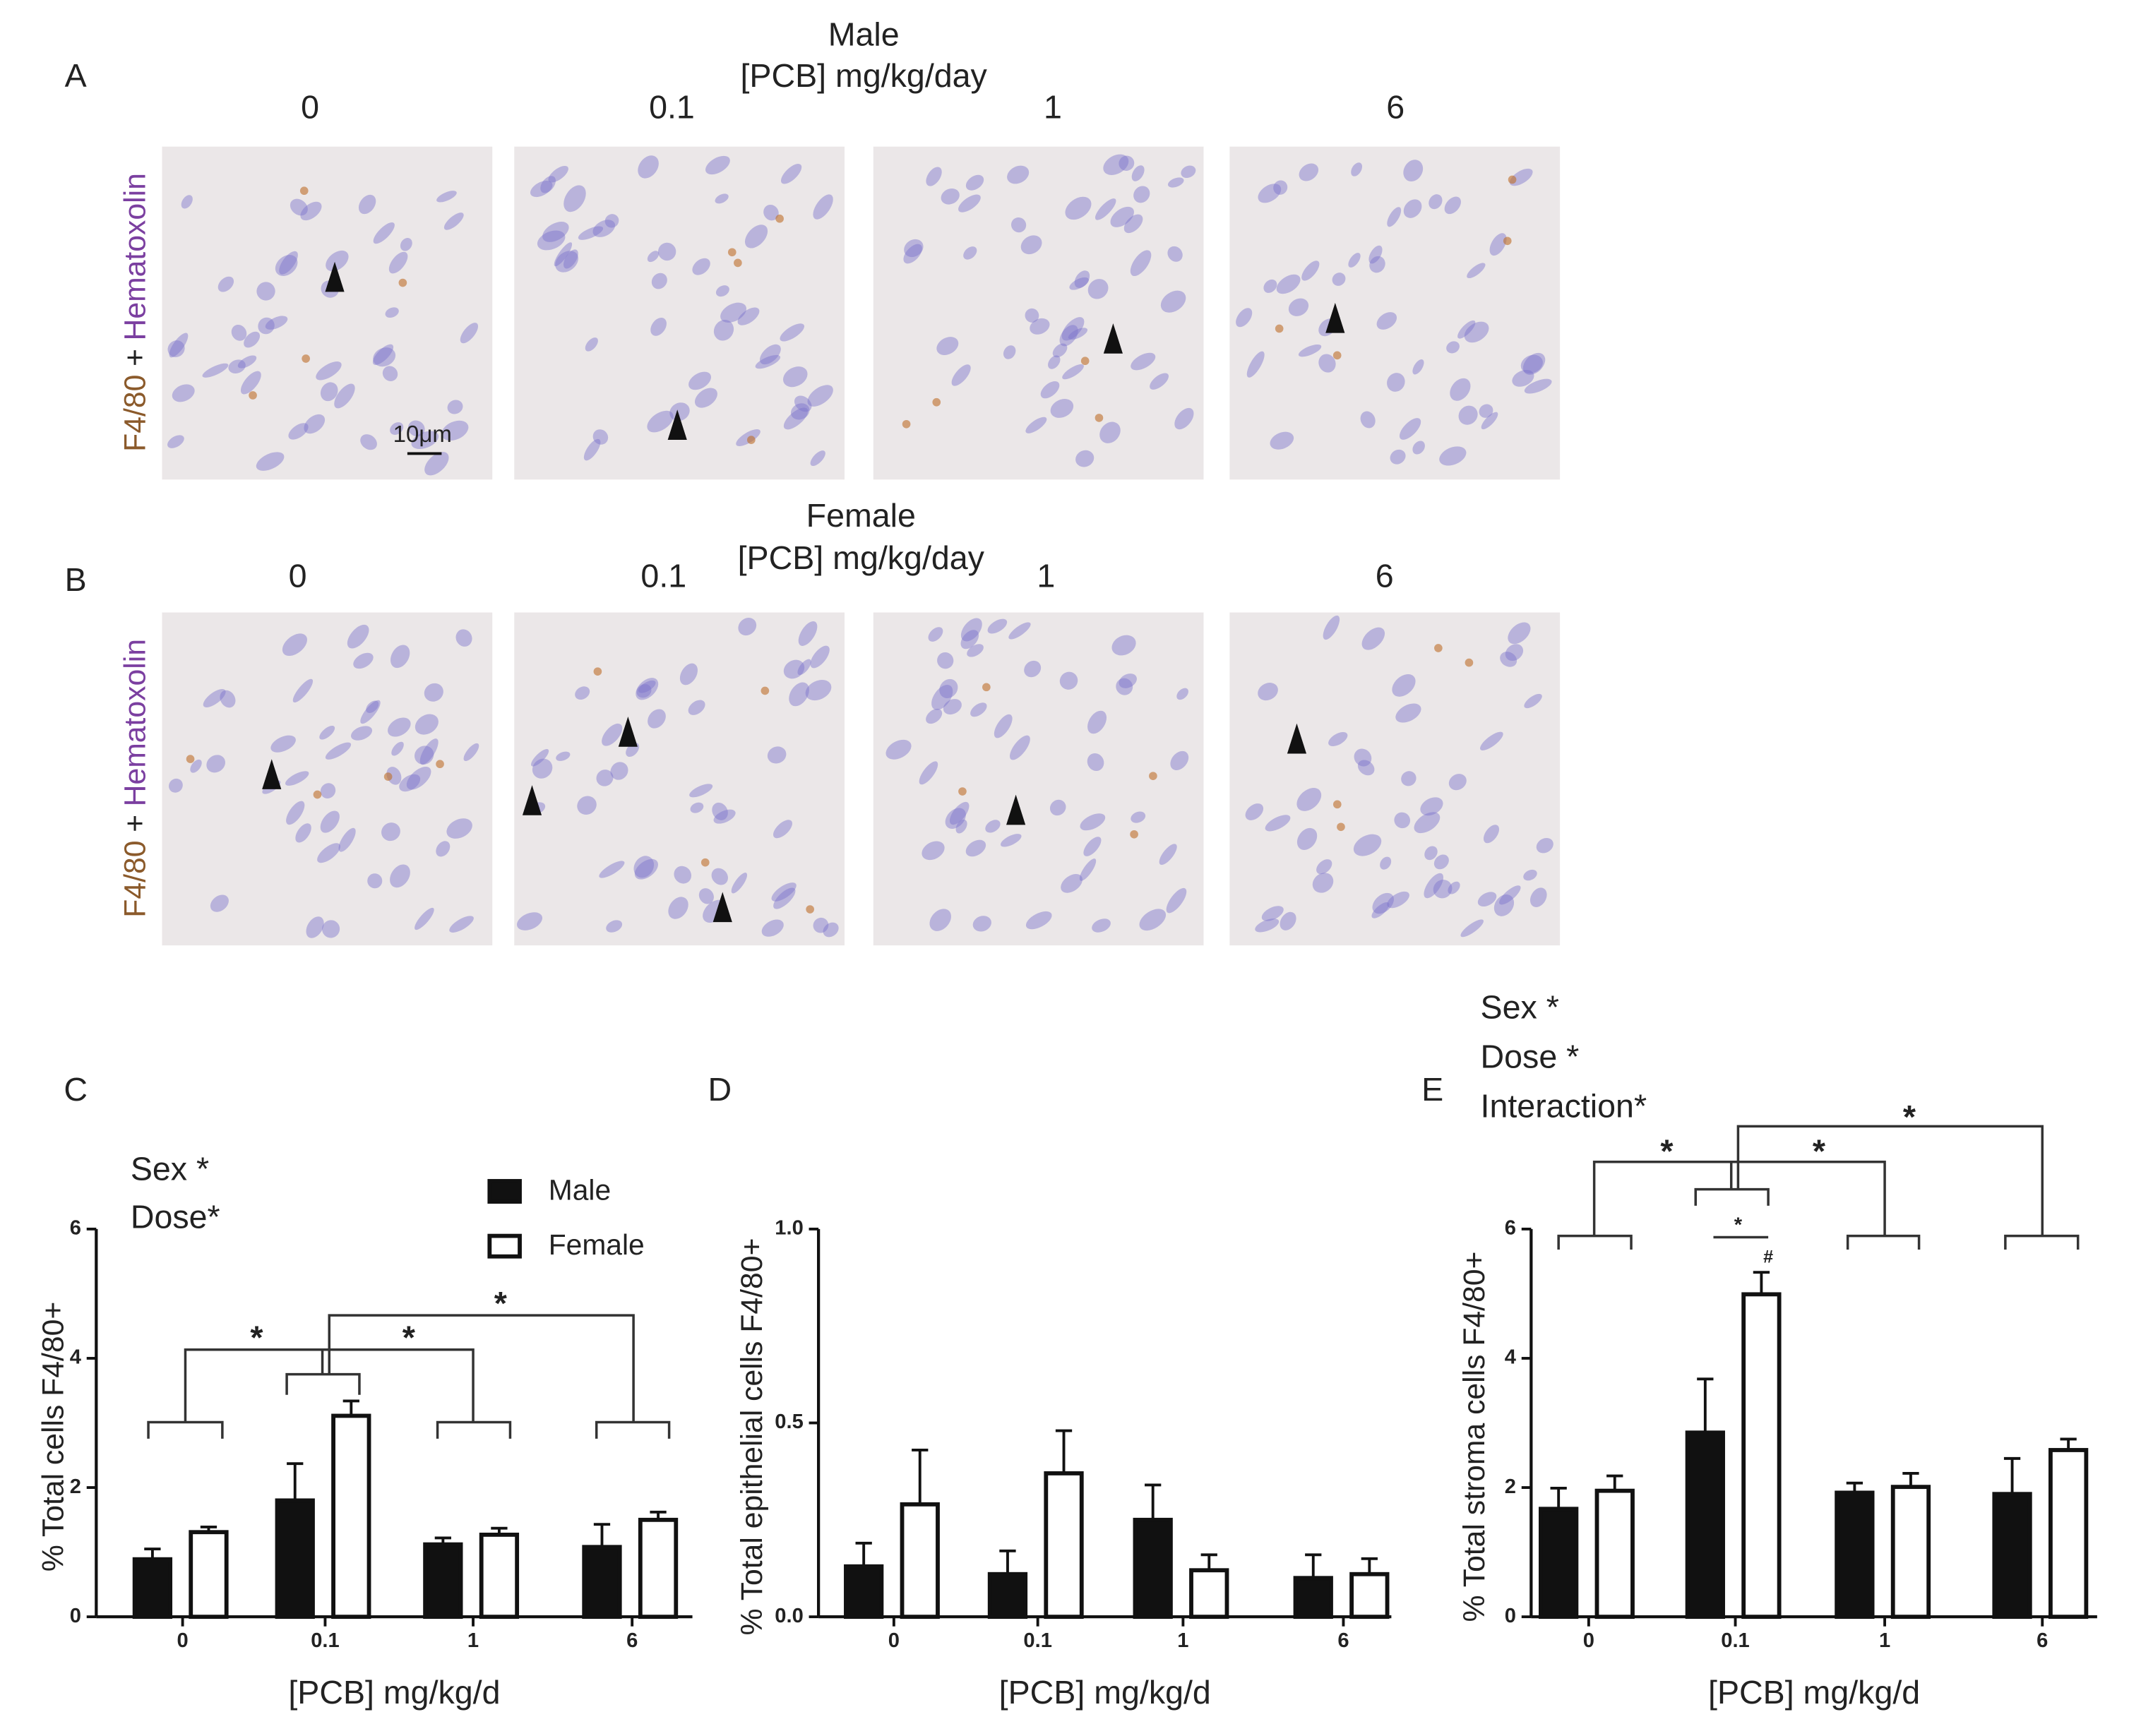 Image resolution: width=2129 pixels, height=1736 pixels. I want to click on stat-annotation: Sex *, so click(170, 1169).